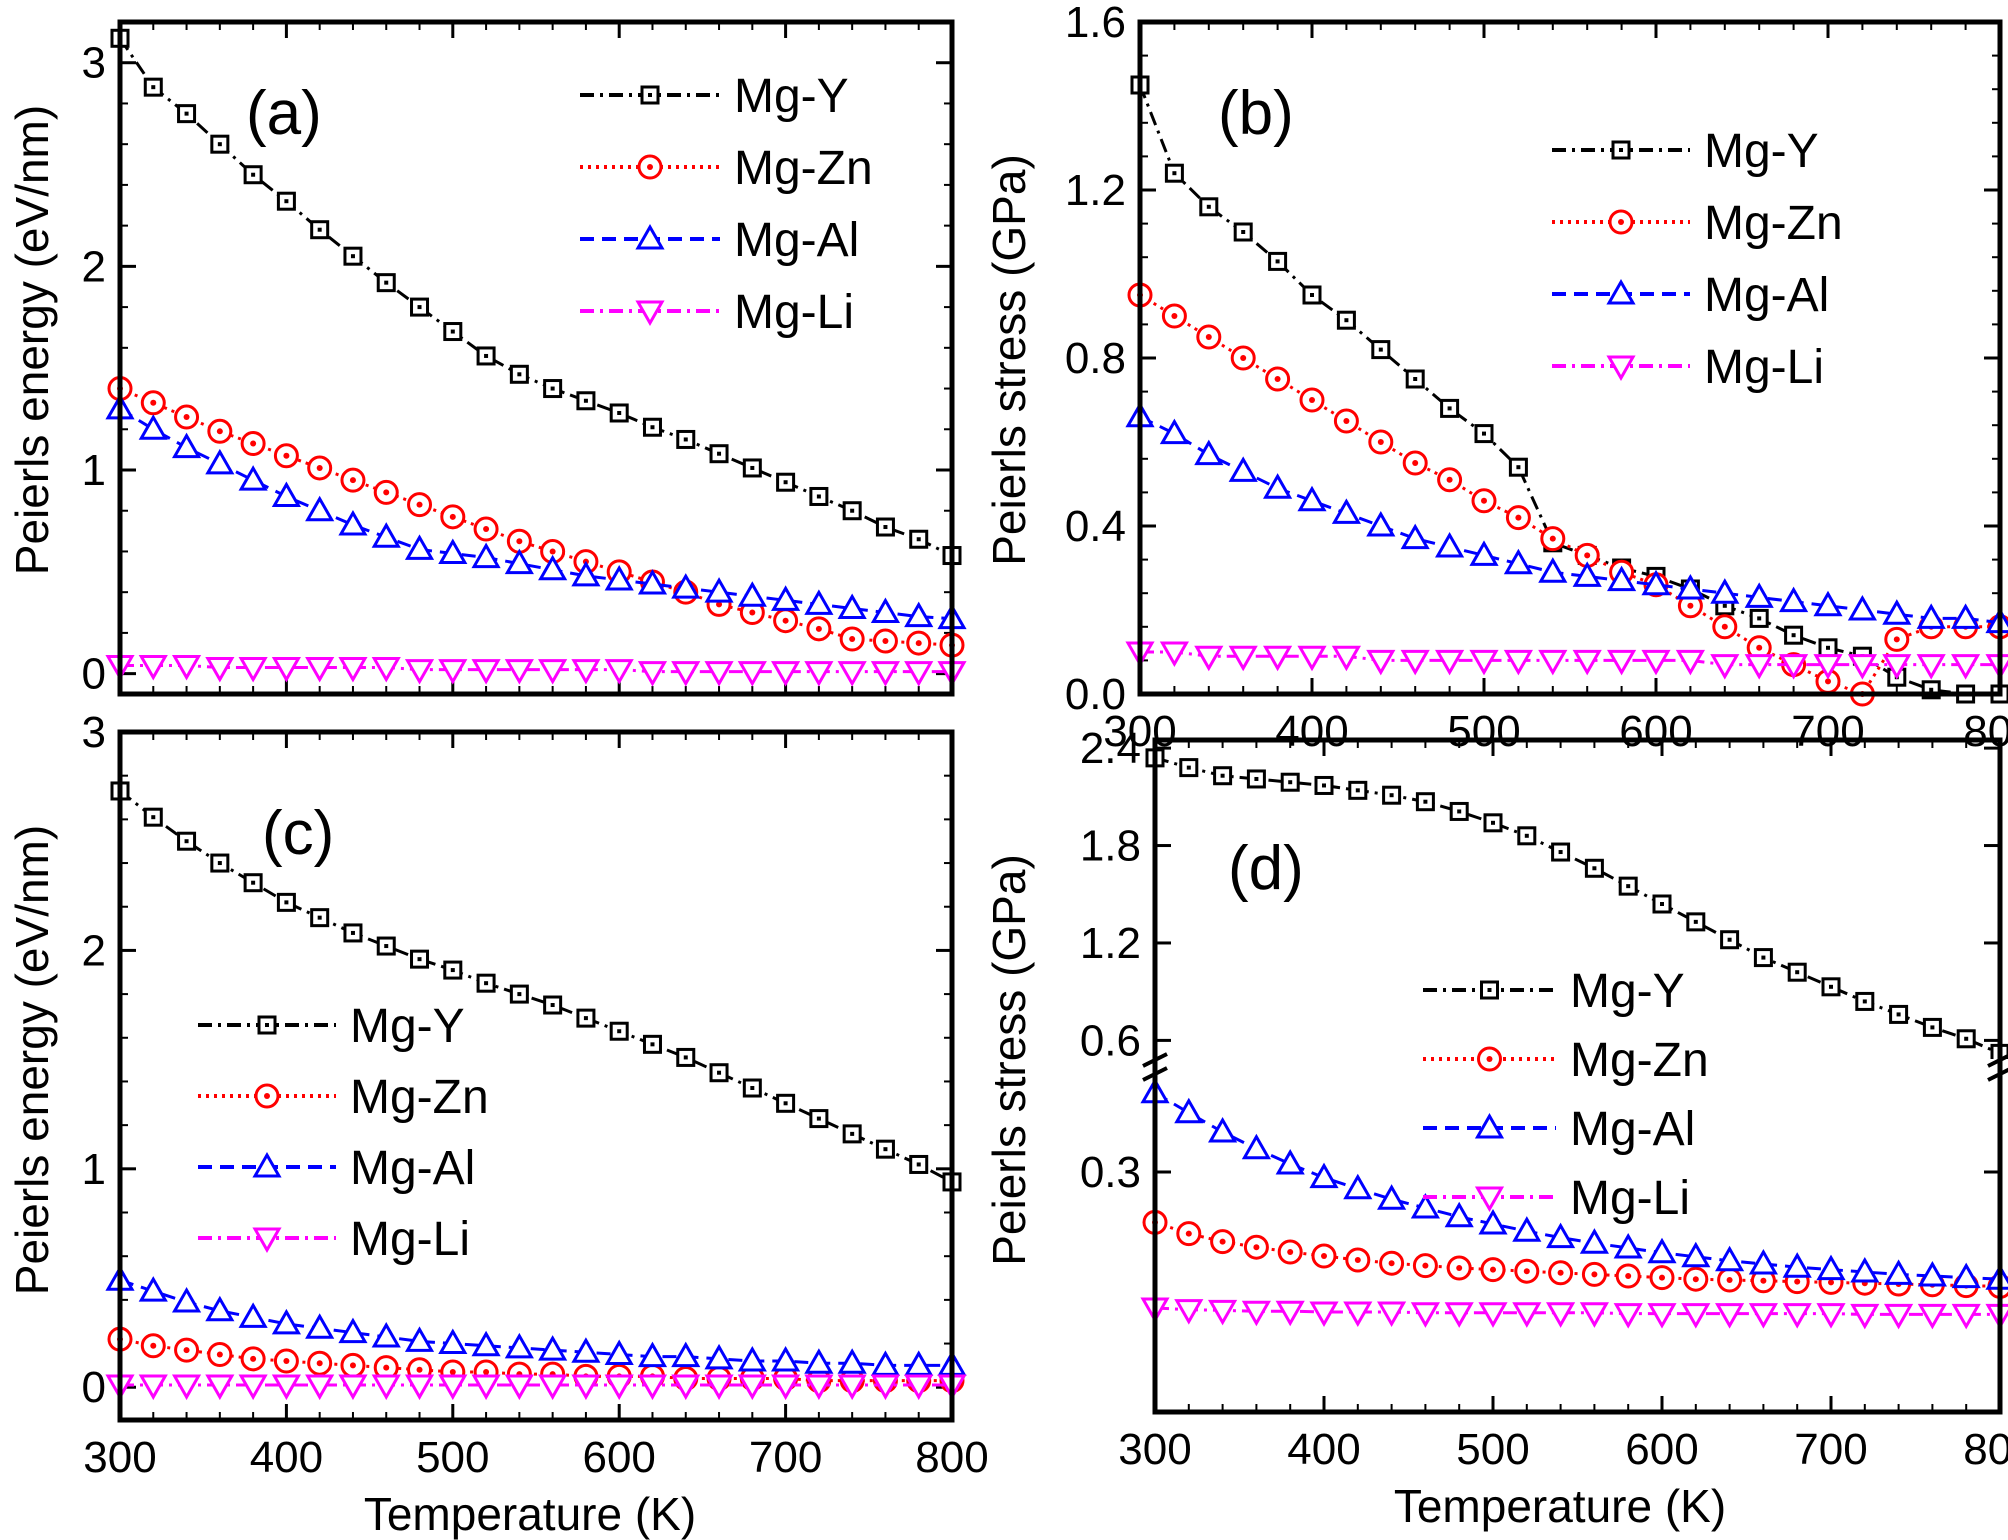  Describe the element at coordinates (1569, 494) in the screenshot. I see `panel-b-Mg-Zn-line` at that location.